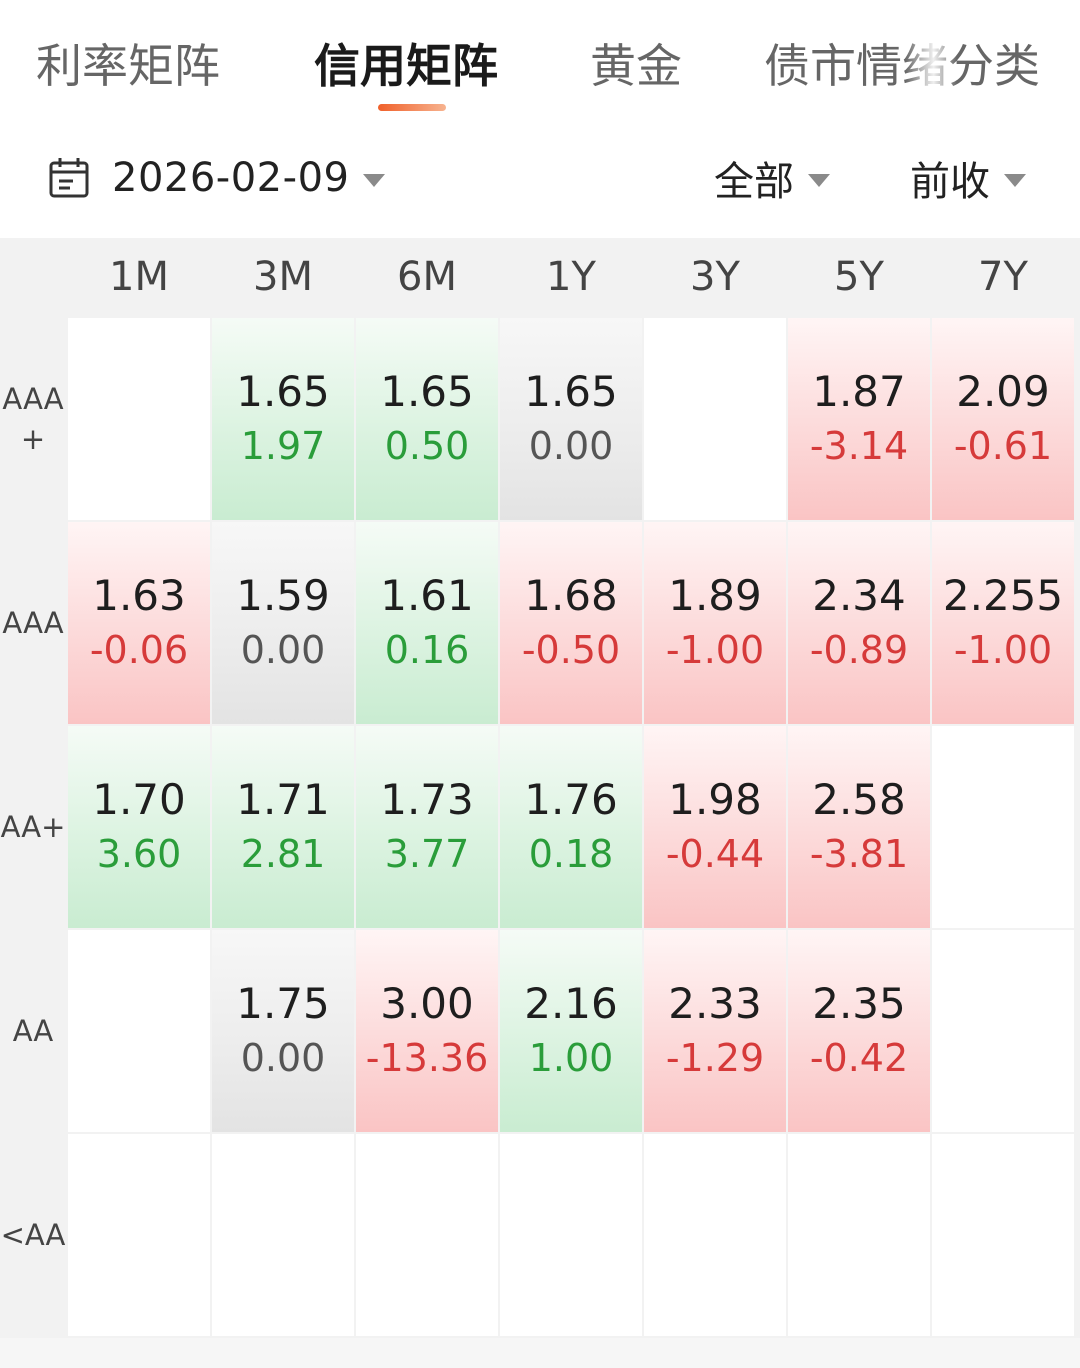  I want to click on change-value: 3.77, so click(427, 854).